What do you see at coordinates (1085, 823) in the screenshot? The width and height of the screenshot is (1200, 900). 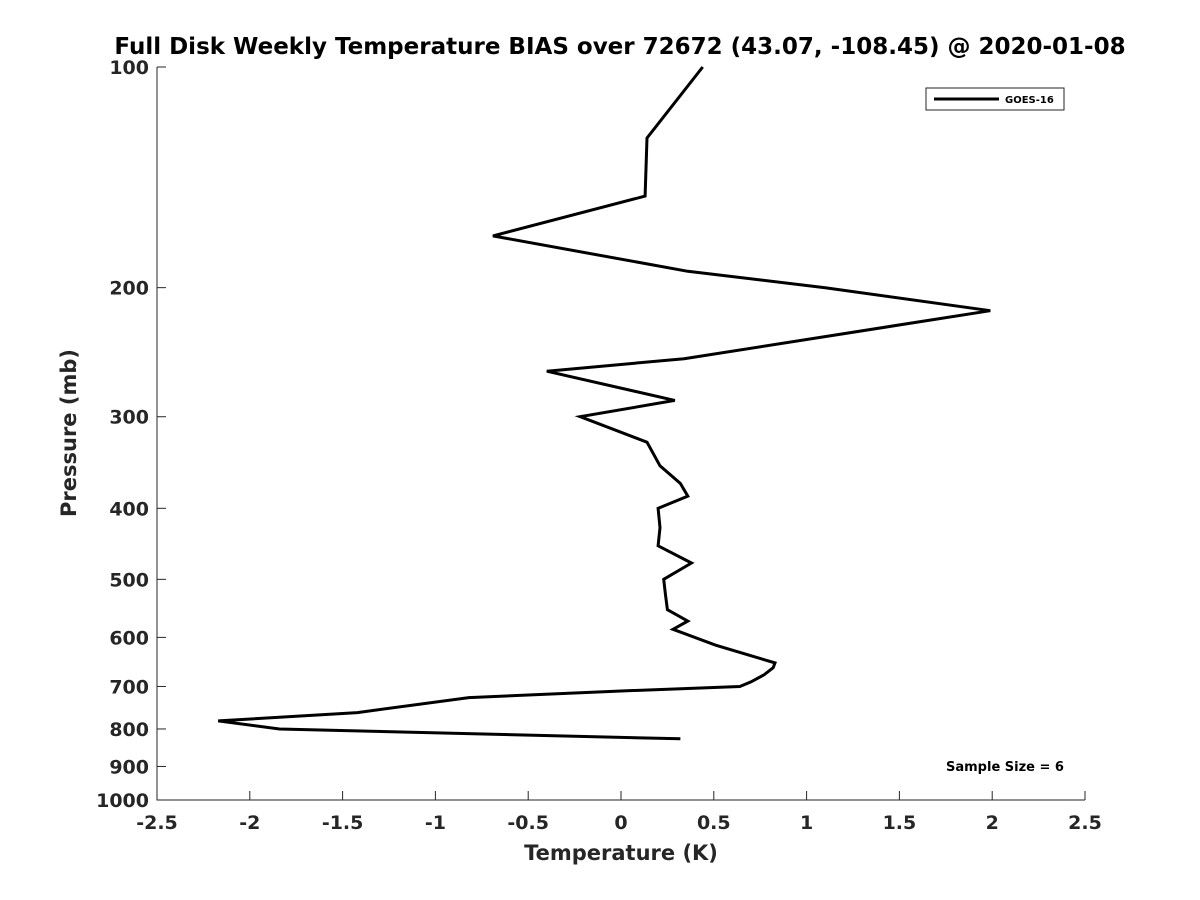 I see `x-tick-label: 2.5` at bounding box center [1085, 823].